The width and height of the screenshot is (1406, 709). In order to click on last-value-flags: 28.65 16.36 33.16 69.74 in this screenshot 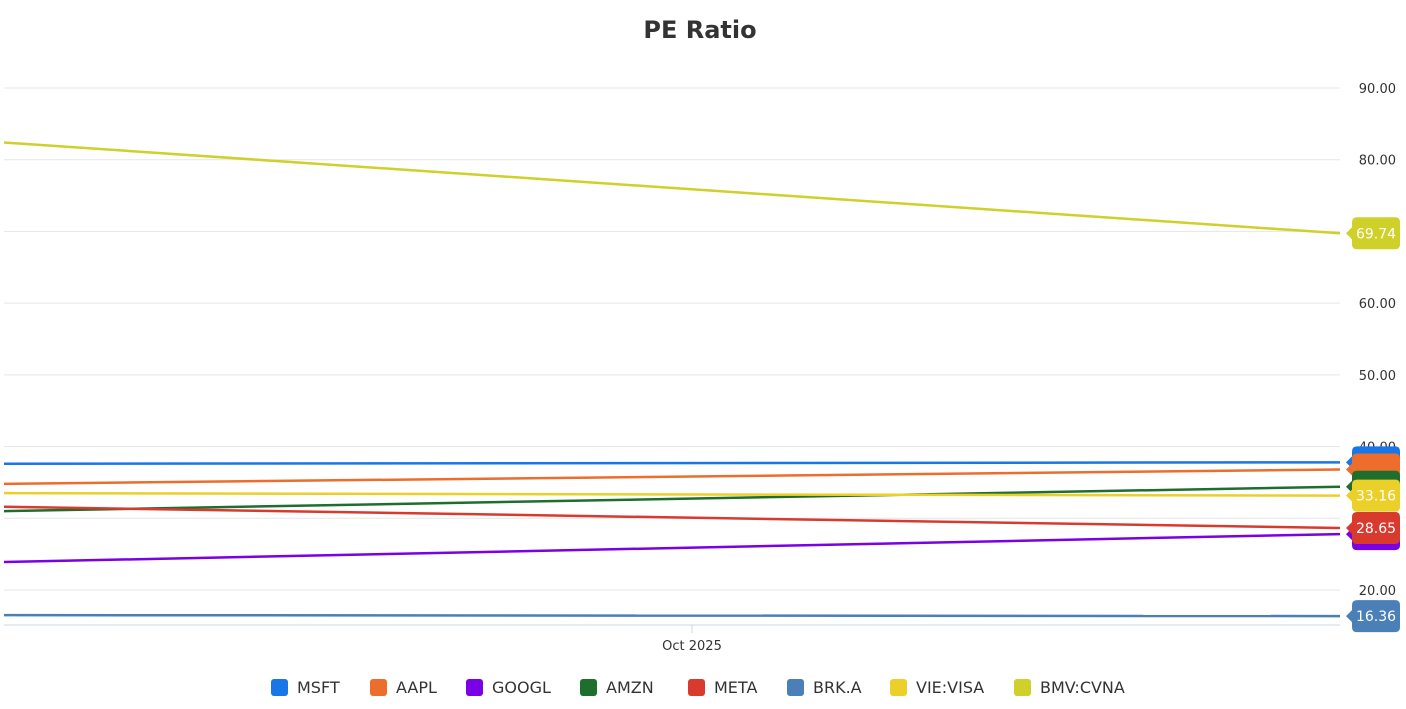, I will do `click(1373, 425)`.